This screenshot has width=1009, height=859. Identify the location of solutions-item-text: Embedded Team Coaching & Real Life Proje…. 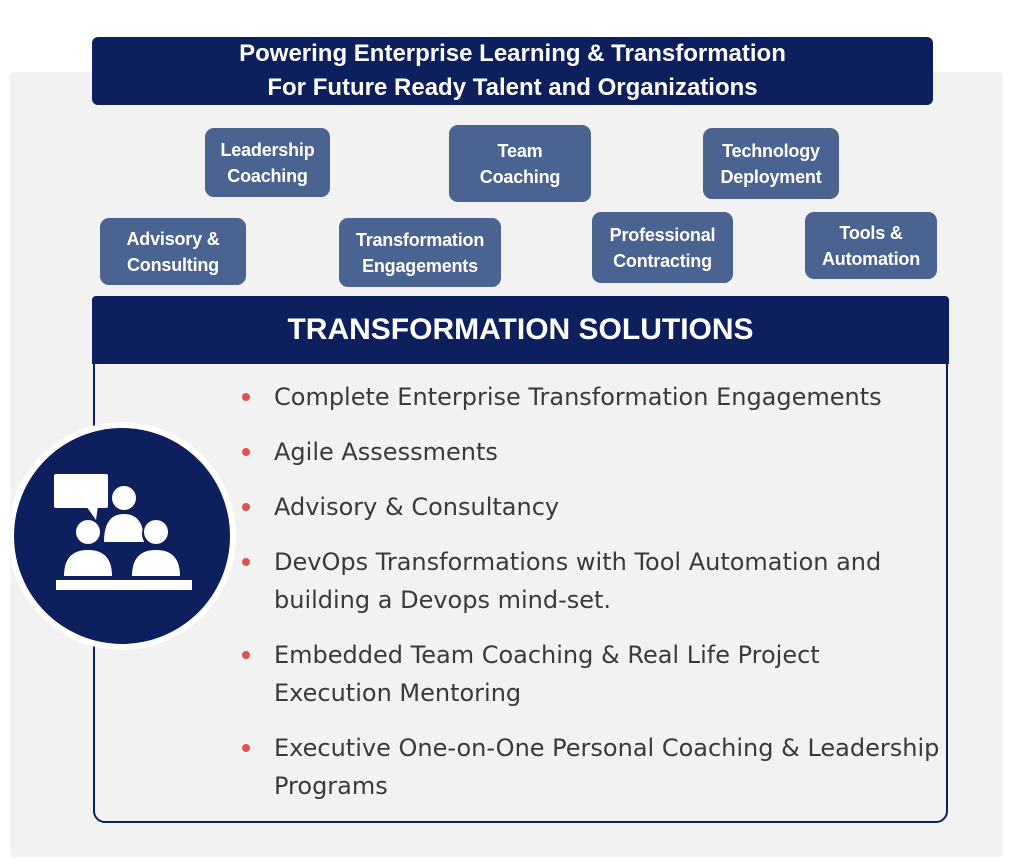
(547, 674).